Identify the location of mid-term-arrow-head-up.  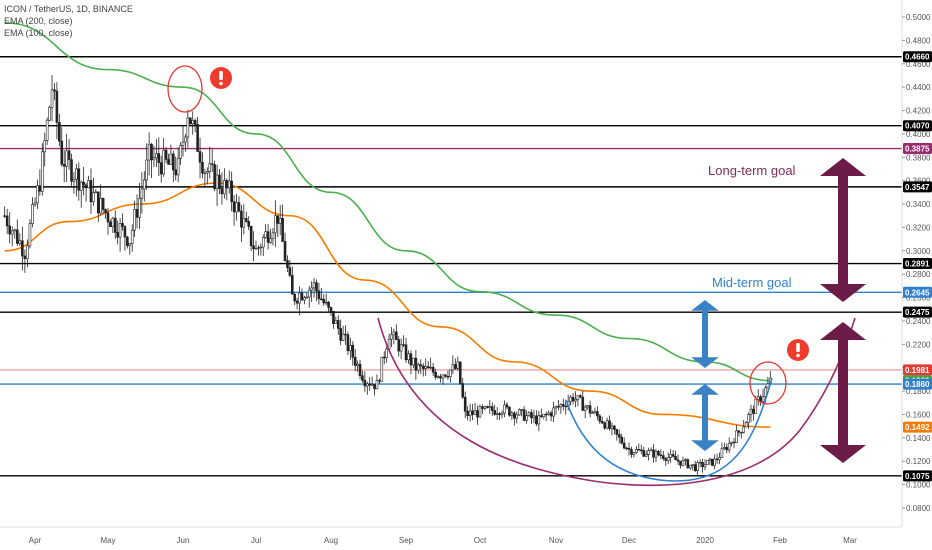
(705, 305).